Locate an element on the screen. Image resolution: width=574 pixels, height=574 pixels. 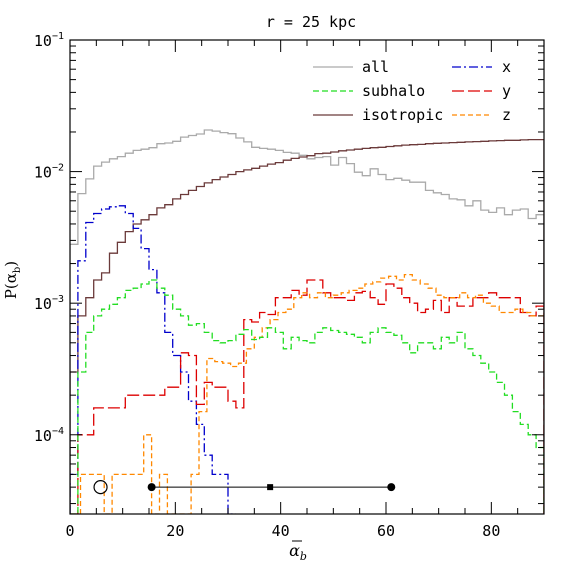
y-tick-label: 10⁻³ is located at coordinates (49, 303).